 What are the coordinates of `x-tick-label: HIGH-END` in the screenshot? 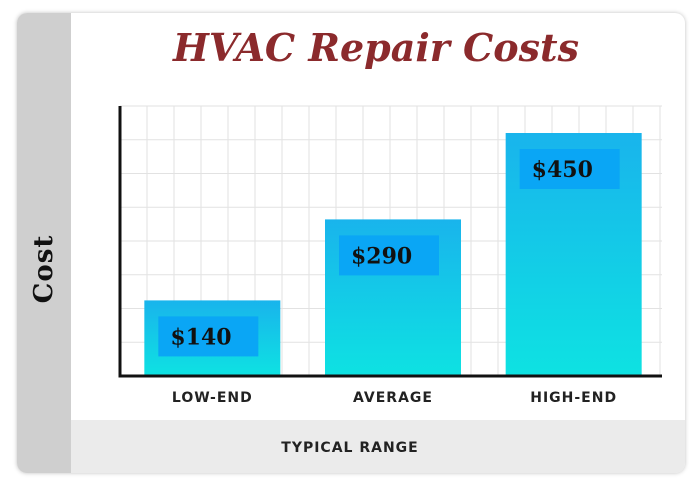 It's located at (573, 398).